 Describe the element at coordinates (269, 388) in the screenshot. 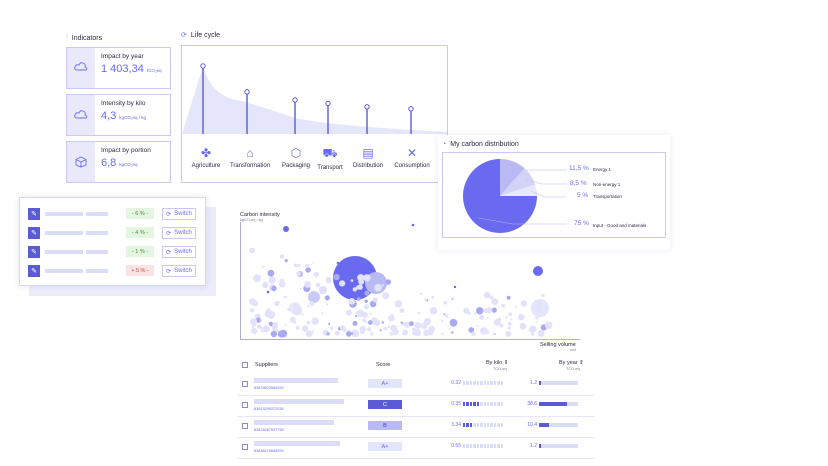

I see `supplier-code: 83829823582939` at that location.